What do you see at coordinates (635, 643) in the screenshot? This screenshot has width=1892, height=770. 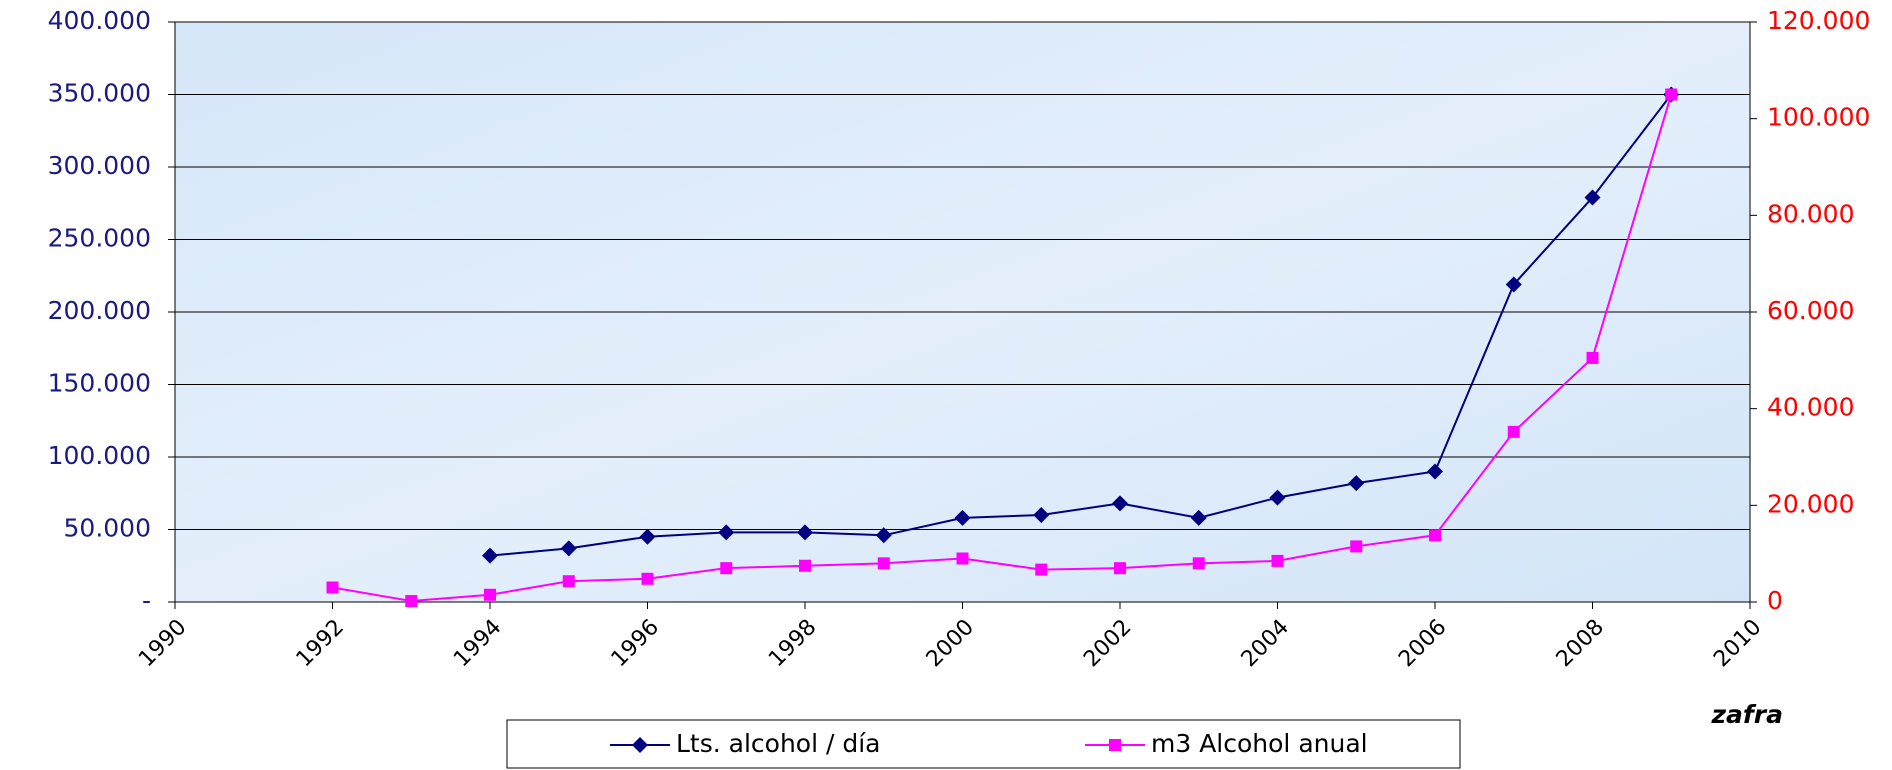 I see `x-tick-label: 1996` at bounding box center [635, 643].